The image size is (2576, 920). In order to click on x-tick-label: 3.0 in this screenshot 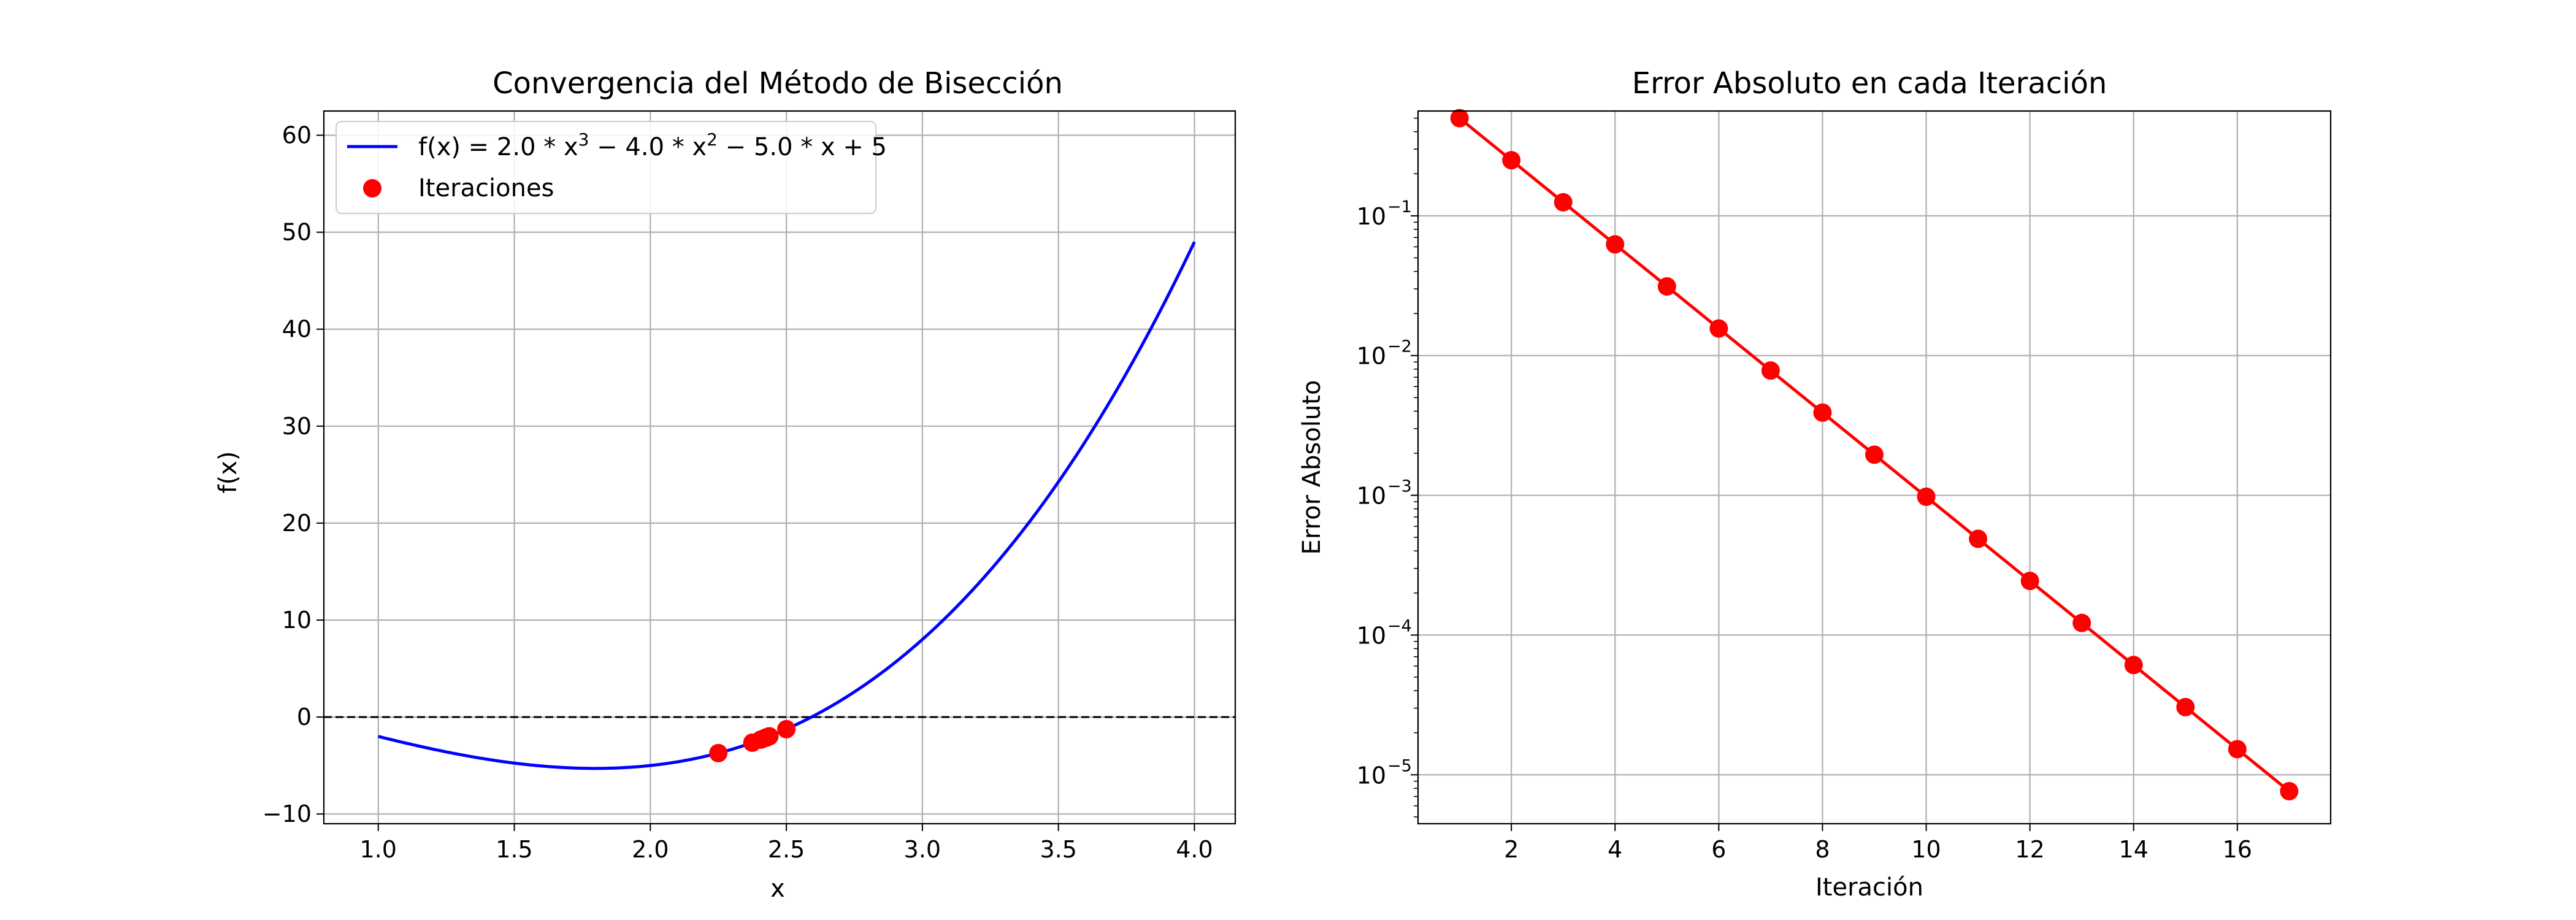, I will do `click(922, 849)`.